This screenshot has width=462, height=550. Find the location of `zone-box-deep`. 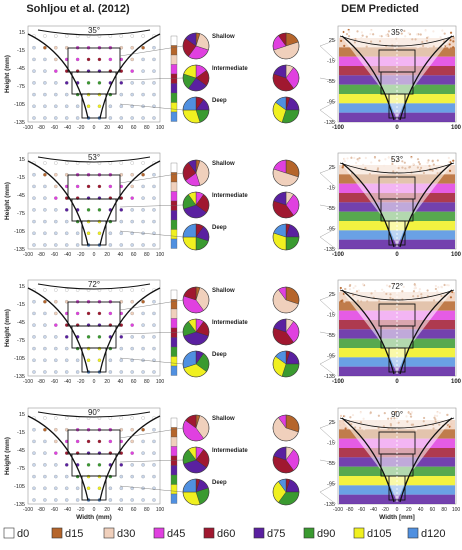

zone-box-deep is located at coordinates (94, 488).